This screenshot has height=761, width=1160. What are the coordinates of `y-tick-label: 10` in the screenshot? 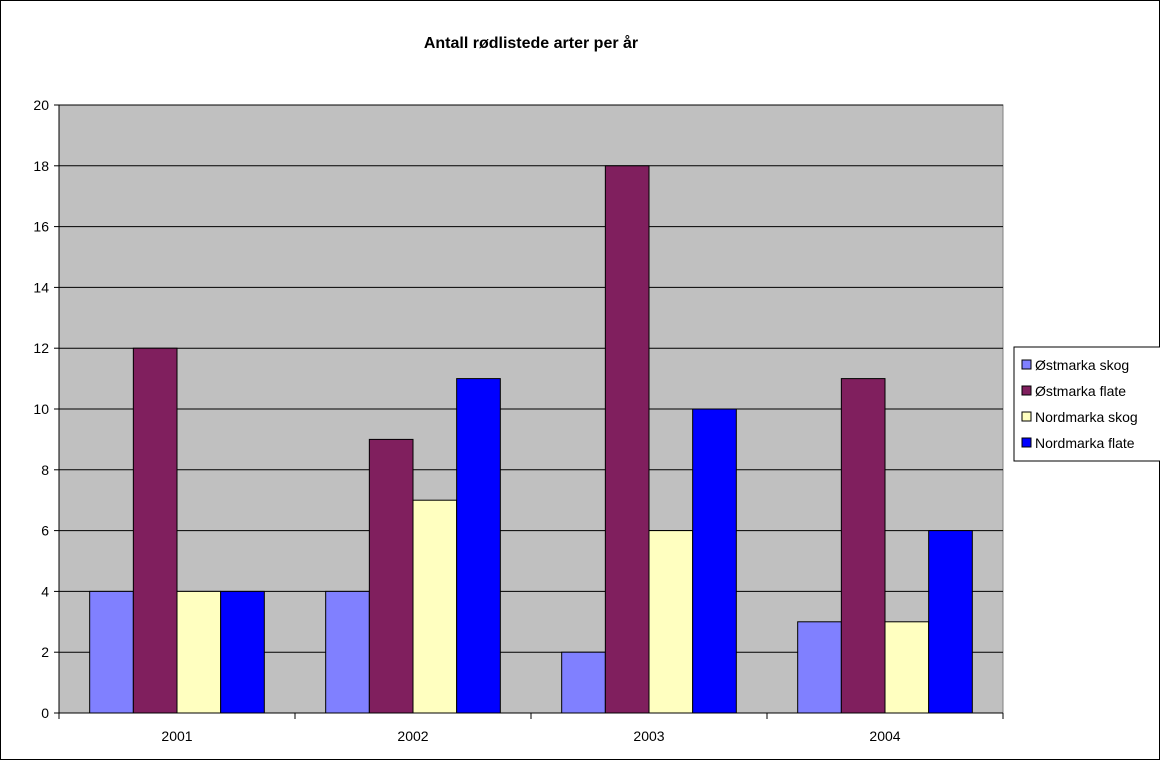 It's located at (41, 409).